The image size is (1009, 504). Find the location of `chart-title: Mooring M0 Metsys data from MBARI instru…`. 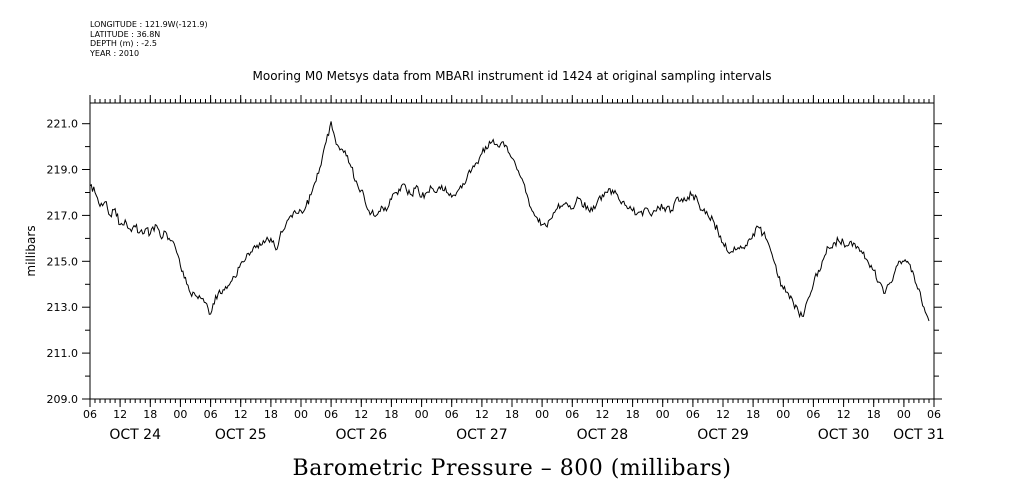

chart-title: Mooring M0 Metsys data from MBARI instru… is located at coordinates (512, 76).